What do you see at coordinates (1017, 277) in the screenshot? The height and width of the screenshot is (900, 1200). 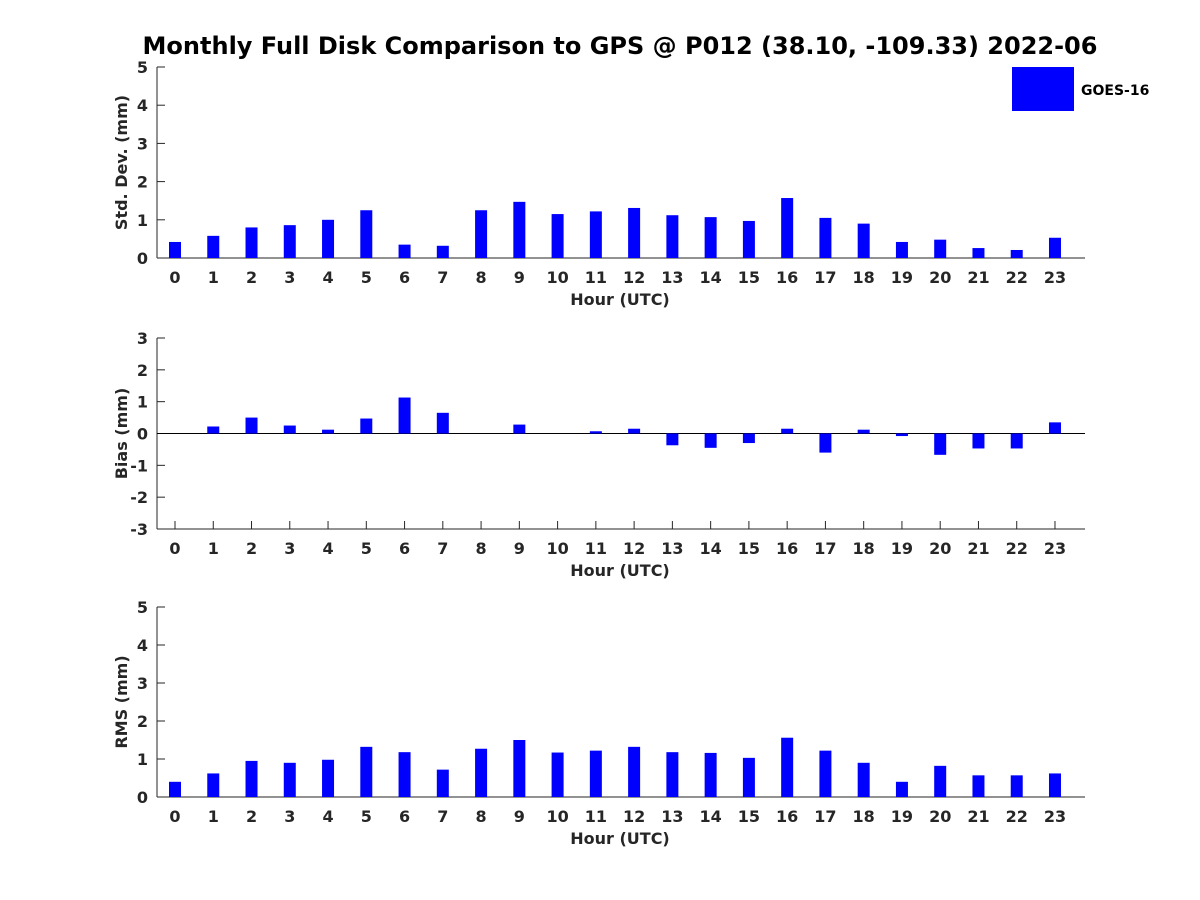 I see `std-dev-x-tick-label: 22` at bounding box center [1017, 277].